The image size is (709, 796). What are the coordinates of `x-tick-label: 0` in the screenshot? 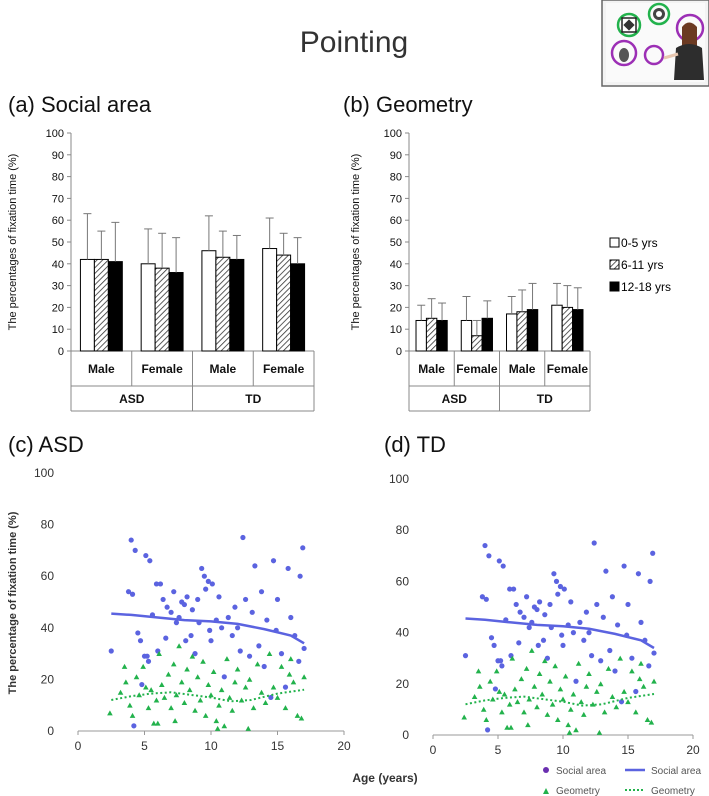 It's located at (78, 746).